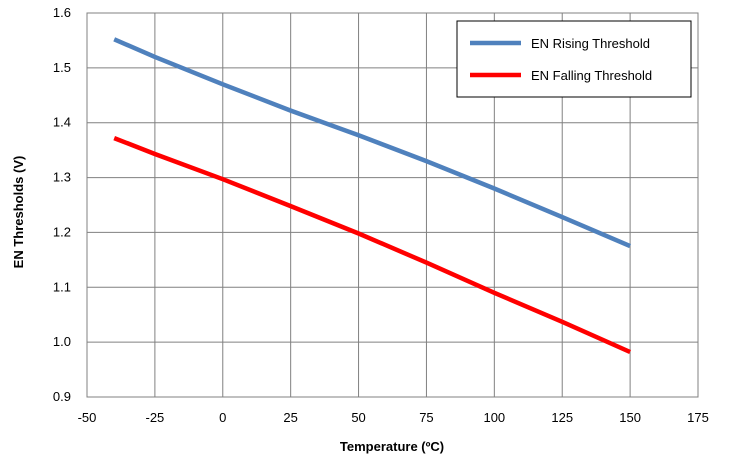 The height and width of the screenshot is (457, 730). What do you see at coordinates (698, 417) in the screenshot?
I see `x-tick-label: 175` at bounding box center [698, 417].